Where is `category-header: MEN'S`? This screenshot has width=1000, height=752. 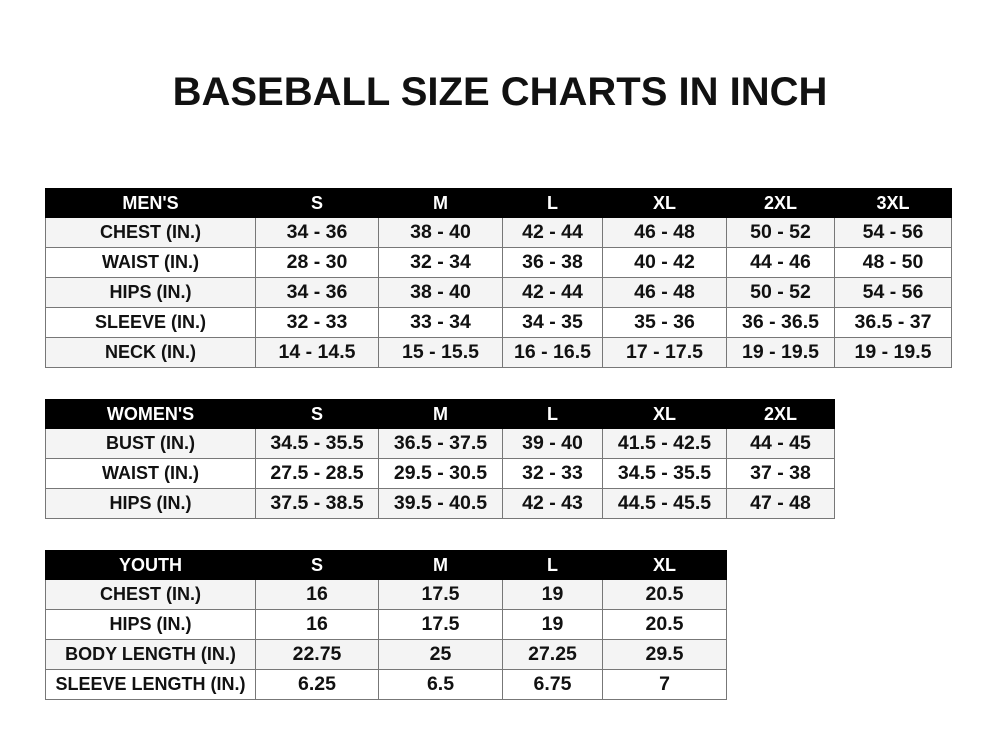
category-header: MEN'S is located at coordinates (150, 203).